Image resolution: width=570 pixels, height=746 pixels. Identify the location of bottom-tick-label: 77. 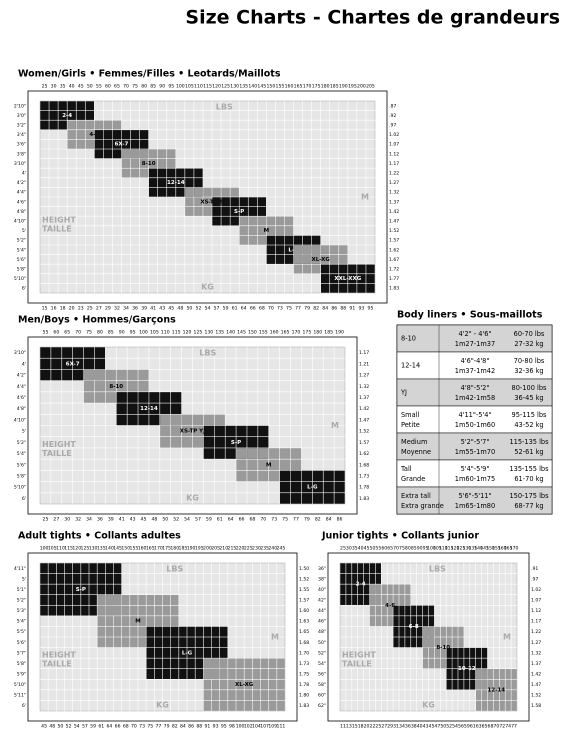
(296, 520).